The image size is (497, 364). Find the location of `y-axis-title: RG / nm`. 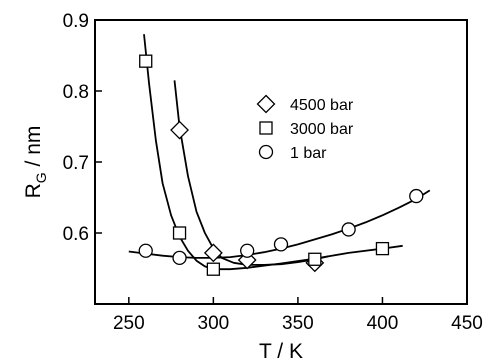

y-axis-title: RG / nm is located at coordinates (35, 162).